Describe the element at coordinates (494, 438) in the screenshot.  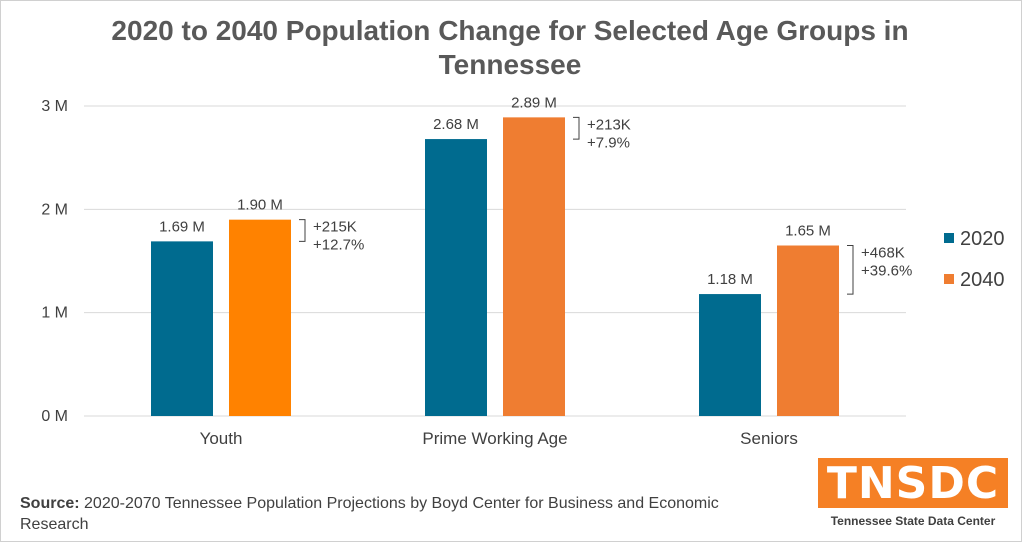
I see `x-tick-label: Prime Working Age` at that location.